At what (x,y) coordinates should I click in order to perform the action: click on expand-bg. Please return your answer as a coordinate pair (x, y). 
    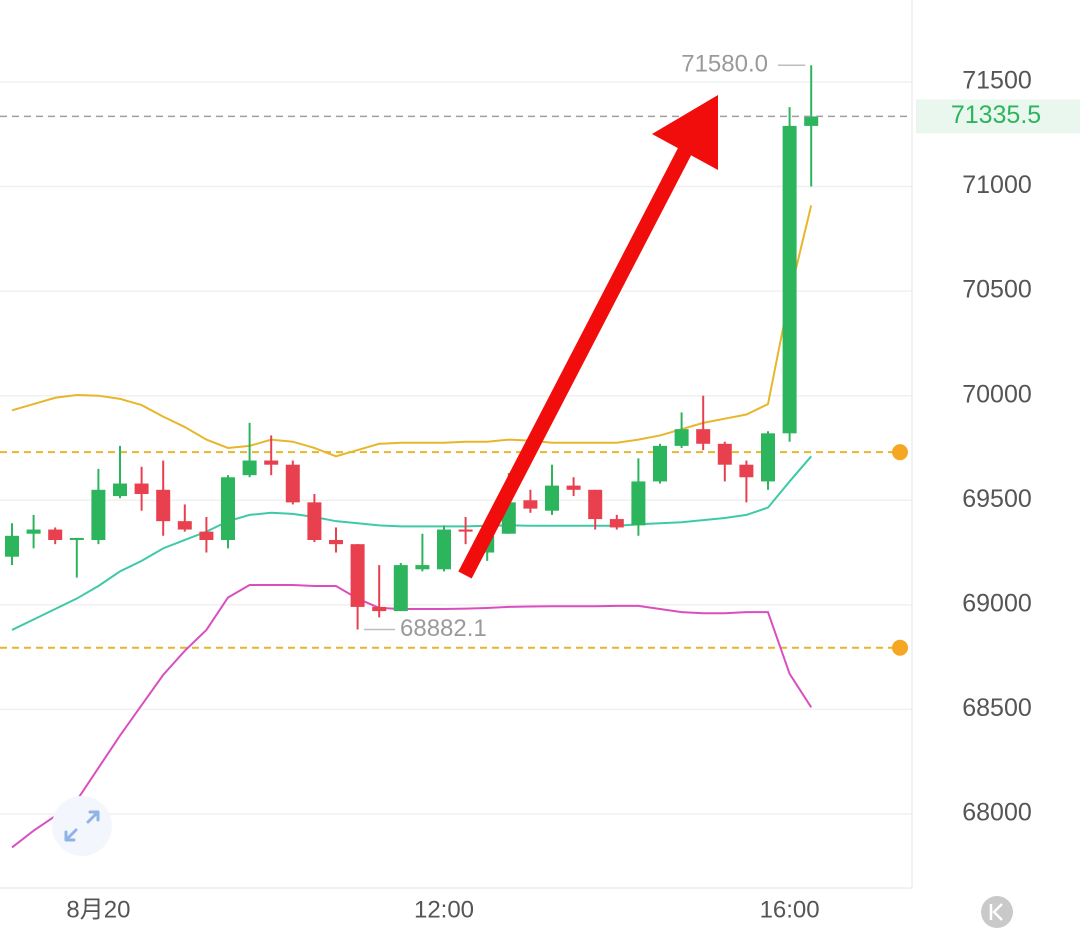
    Looking at the image, I should click on (82, 826).